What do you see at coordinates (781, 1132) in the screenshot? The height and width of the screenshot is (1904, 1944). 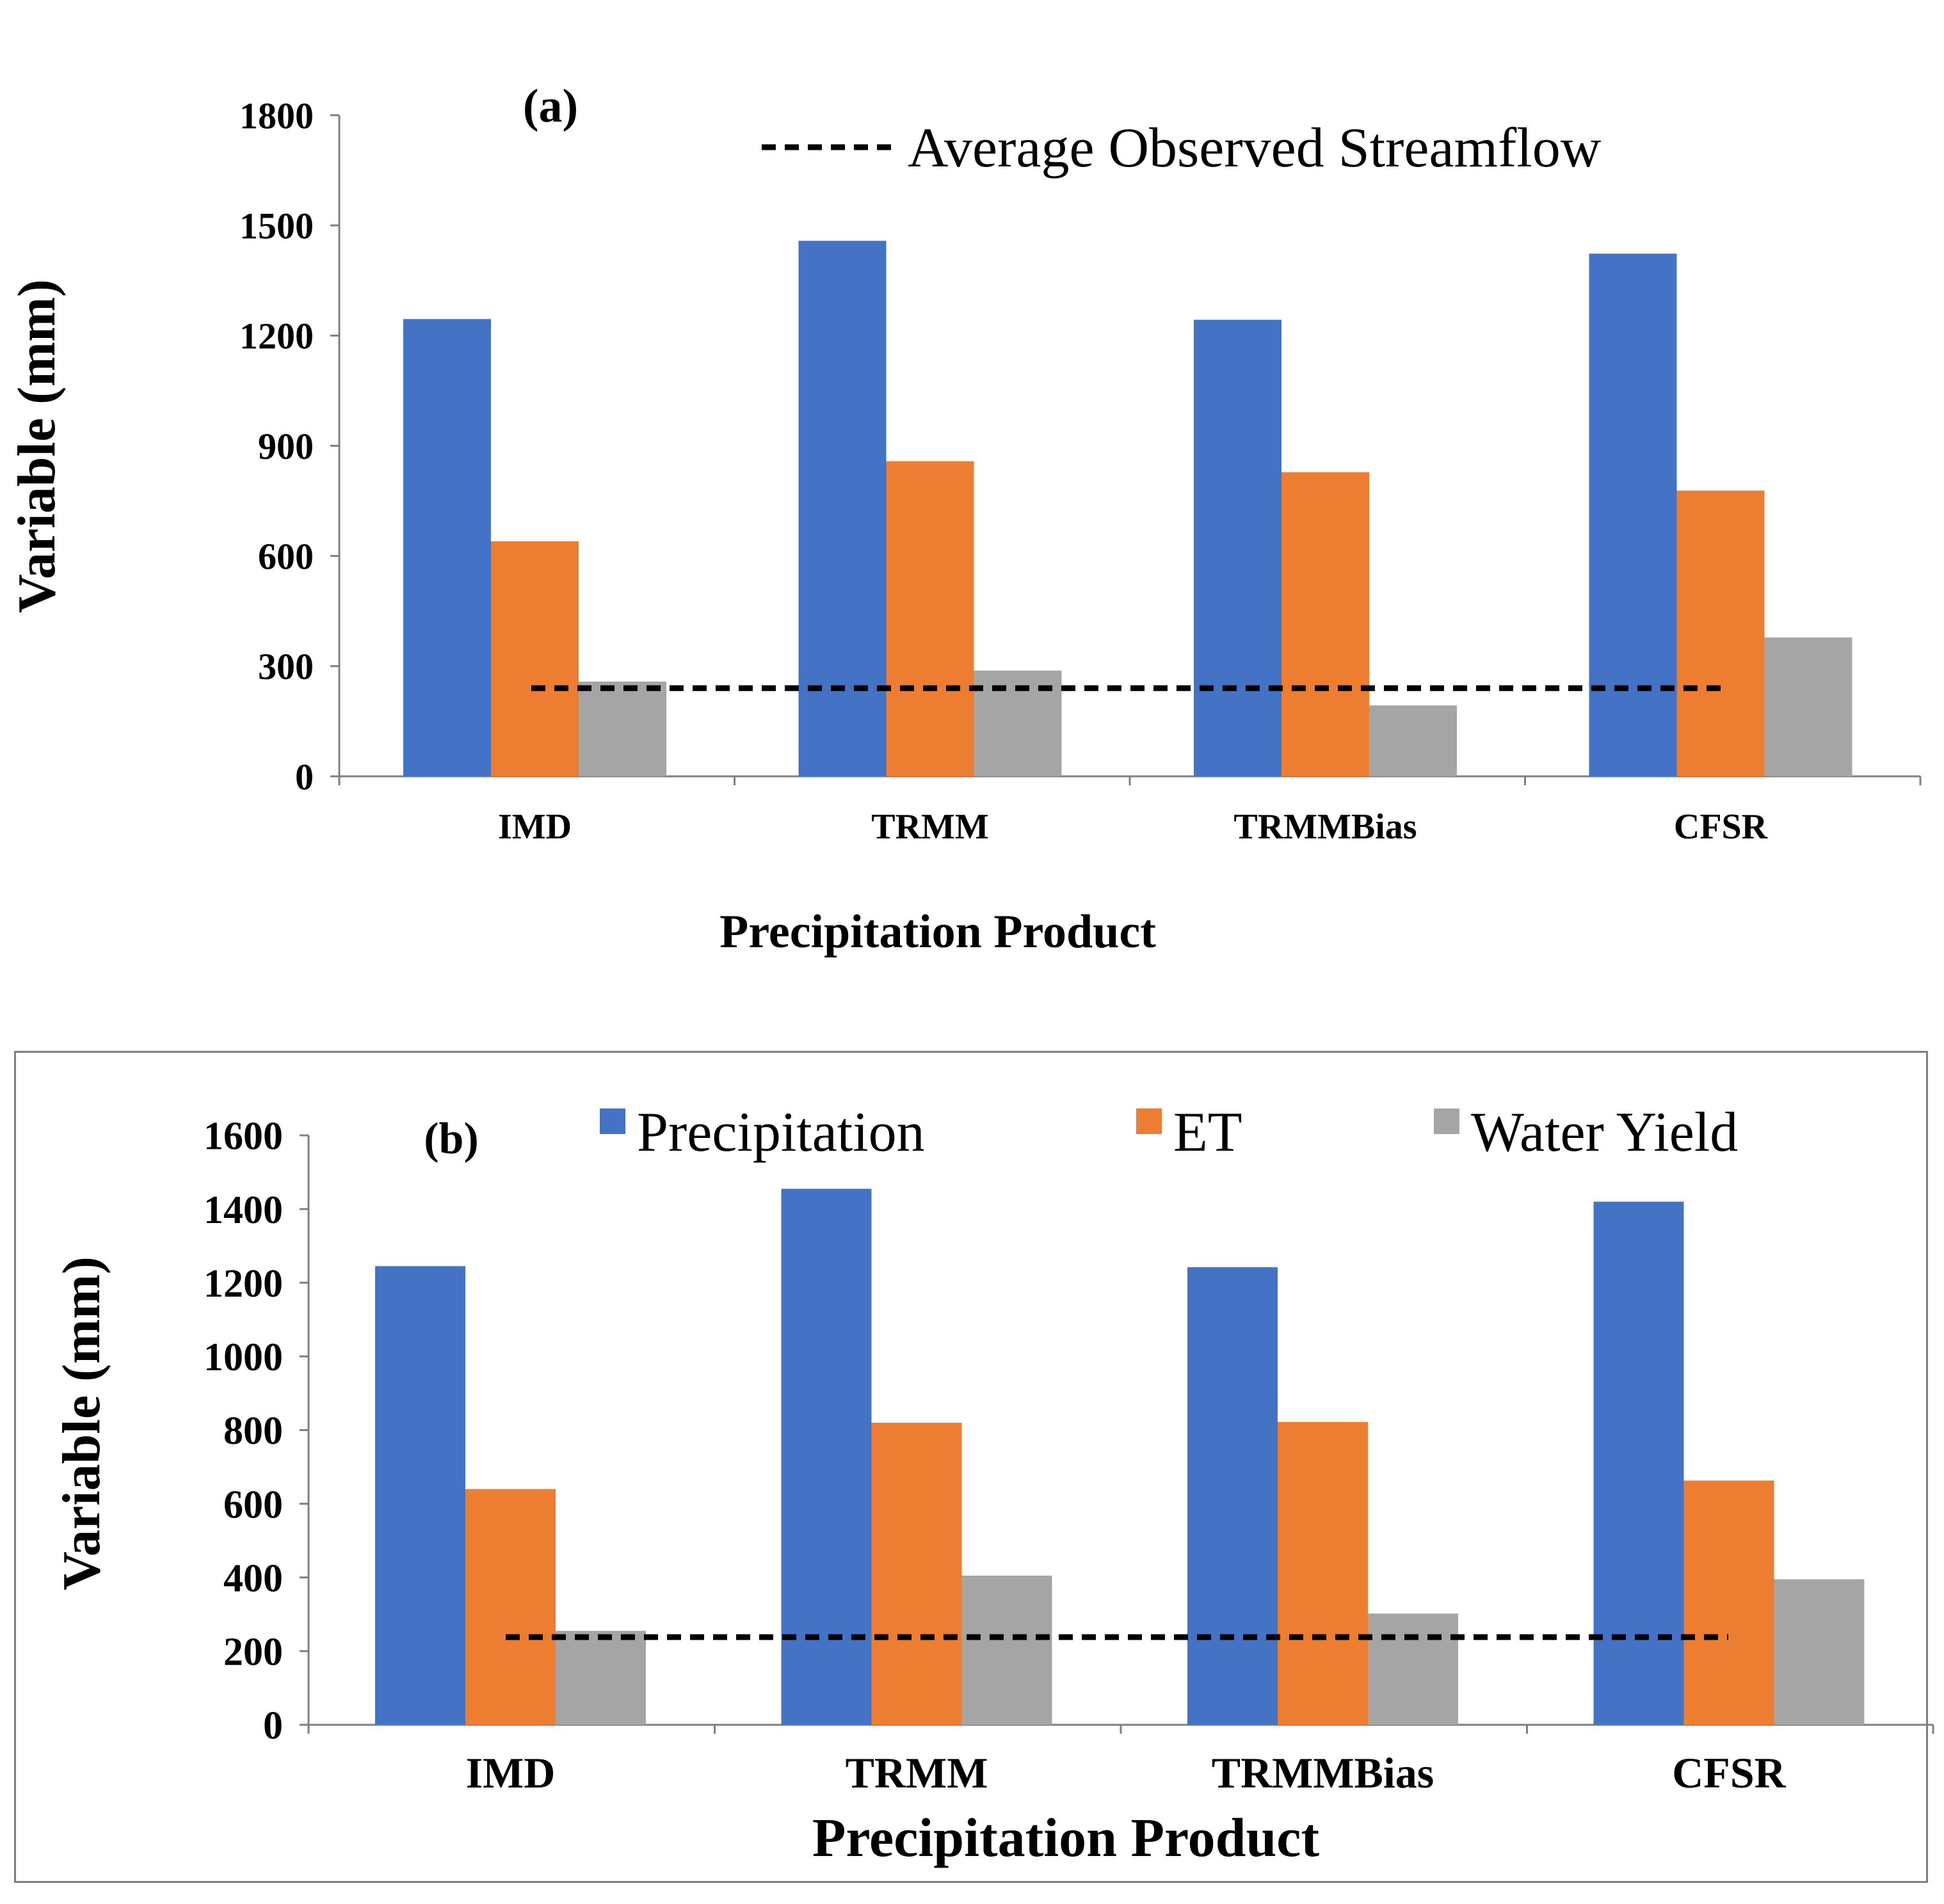 I see `legend-label-precipitation: Precipitation` at bounding box center [781, 1132].